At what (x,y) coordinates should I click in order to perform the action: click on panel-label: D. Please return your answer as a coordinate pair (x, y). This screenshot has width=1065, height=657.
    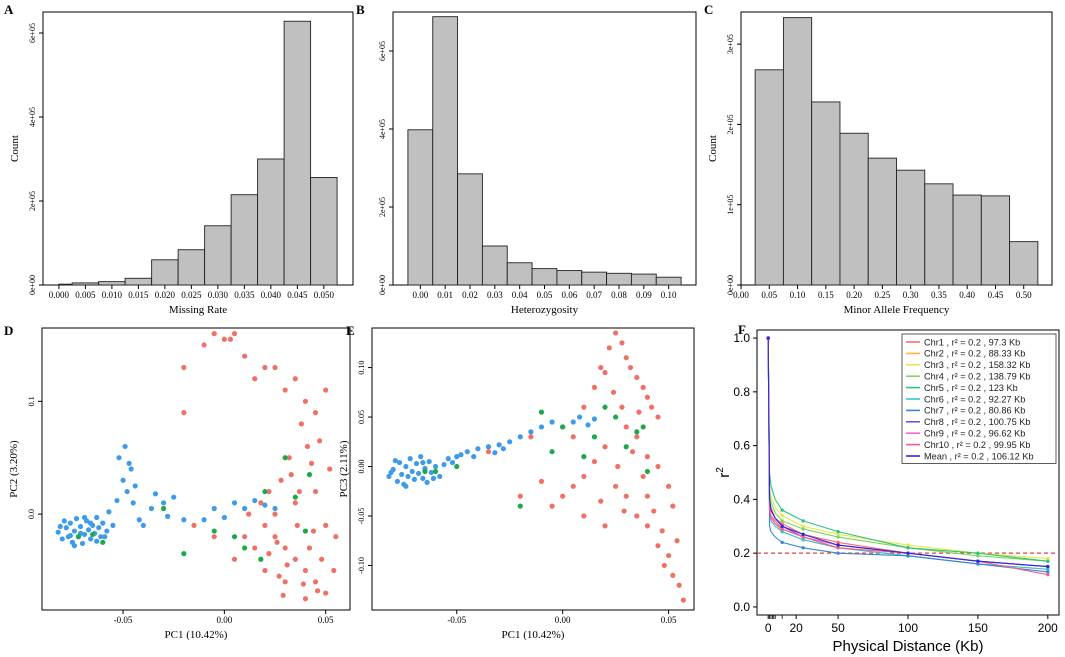
    Looking at the image, I should click on (8, 330).